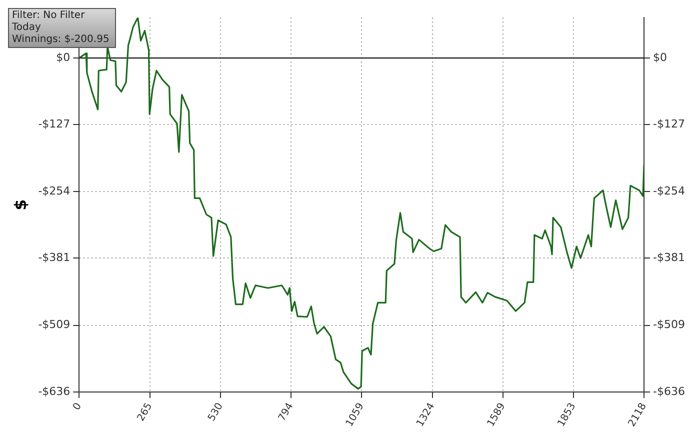 This screenshot has width=700, height=440. I want to click on y2-tick-label: -$509, so click(669, 325).